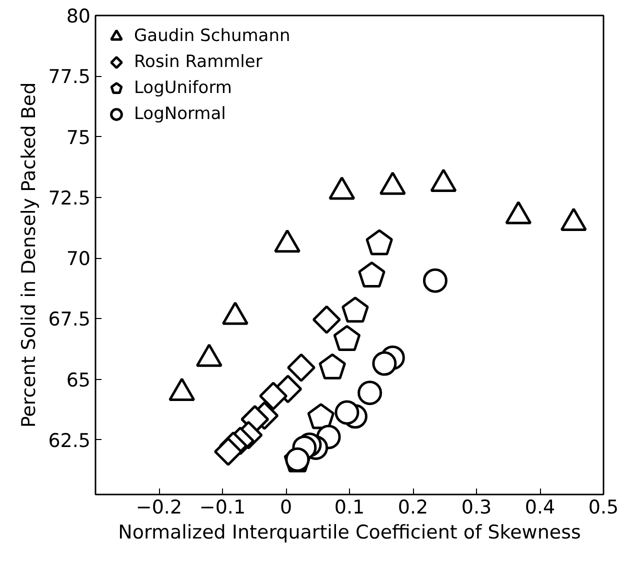 The height and width of the screenshot is (579, 628). What do you see at coordinates (476, 507) in the screenshot?
I see `x-tick-label: 0.3` at bounding box center [476, 507].